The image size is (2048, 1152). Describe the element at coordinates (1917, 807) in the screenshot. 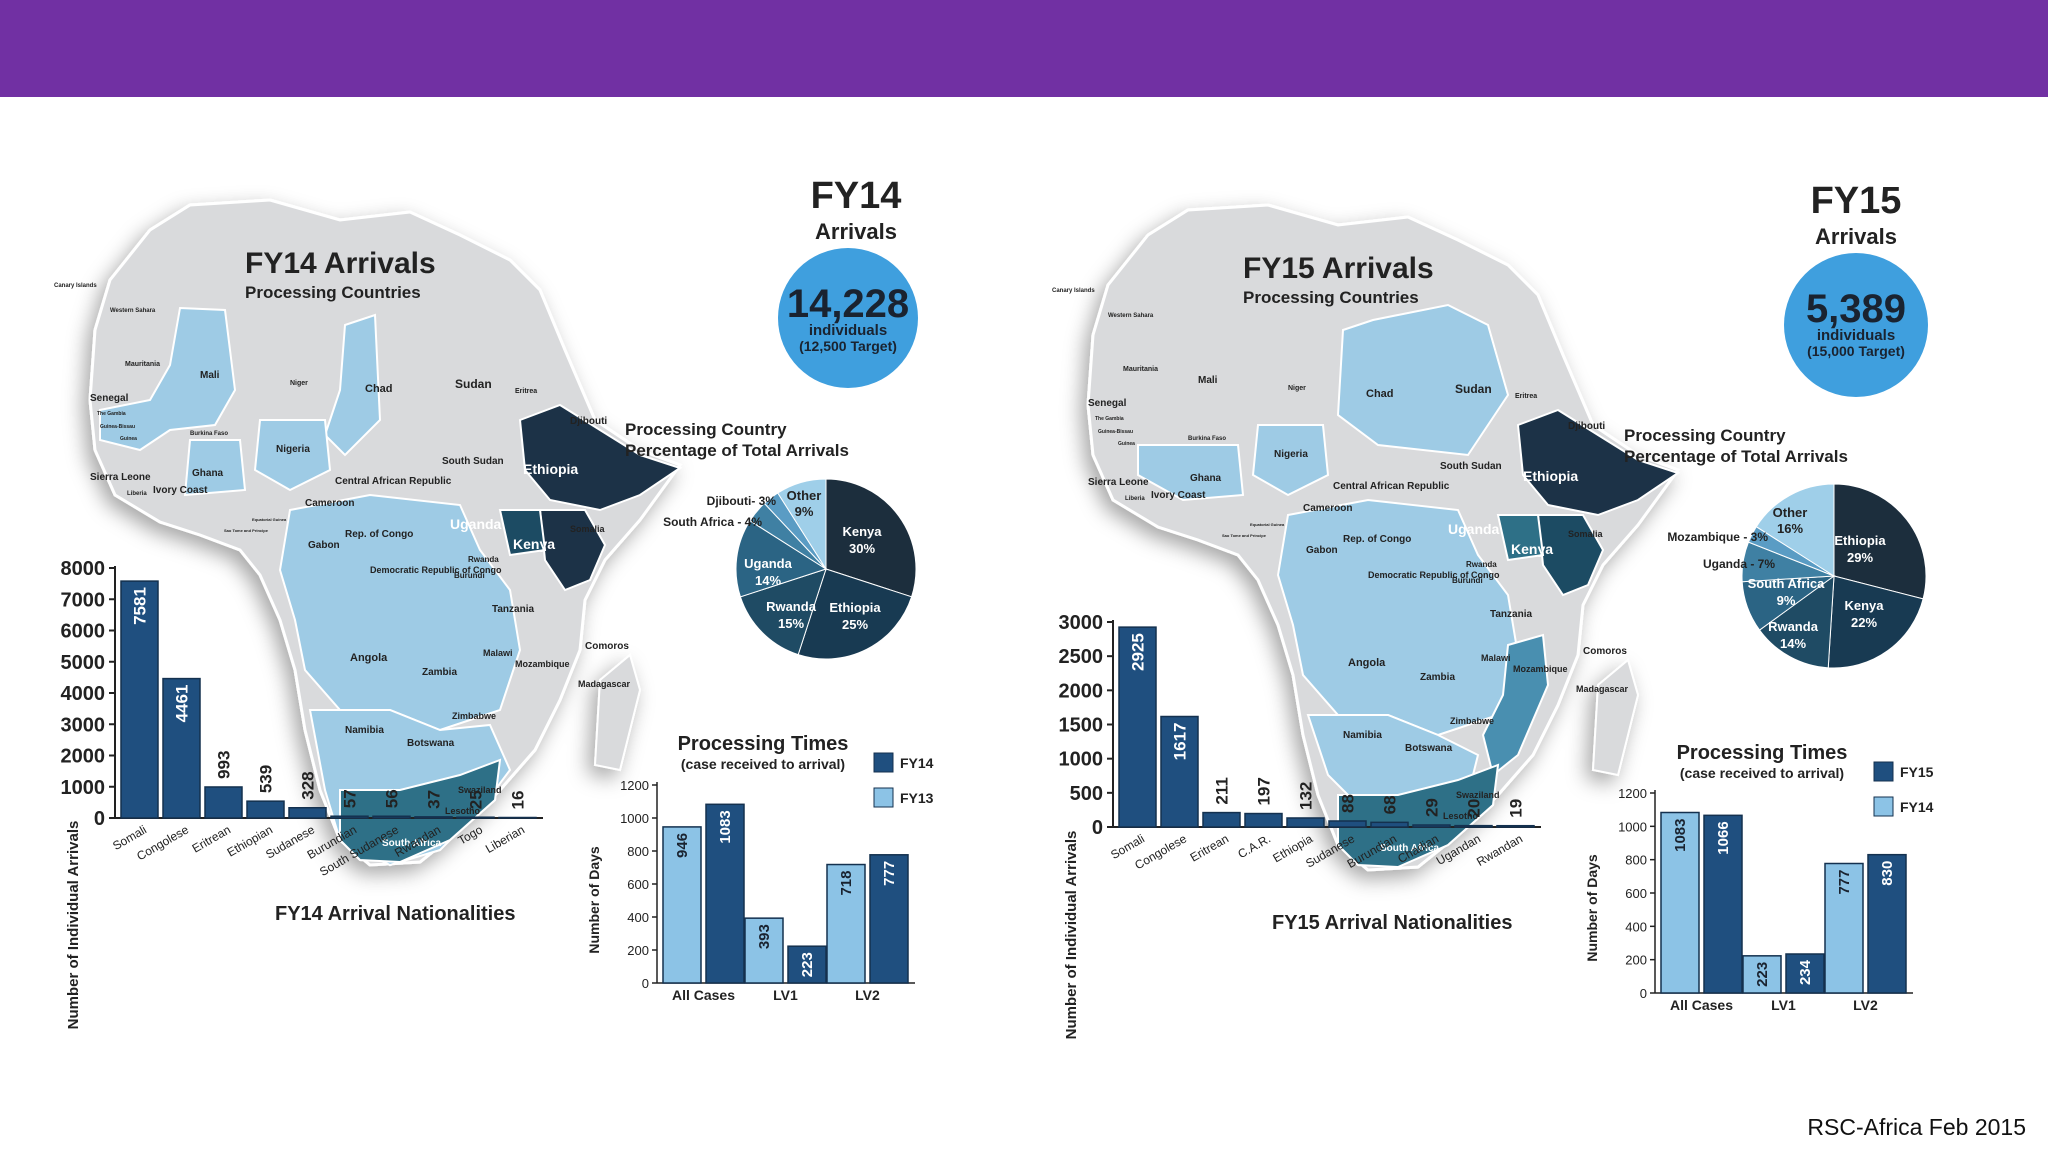

I see `legend-label: FY14` at that location.